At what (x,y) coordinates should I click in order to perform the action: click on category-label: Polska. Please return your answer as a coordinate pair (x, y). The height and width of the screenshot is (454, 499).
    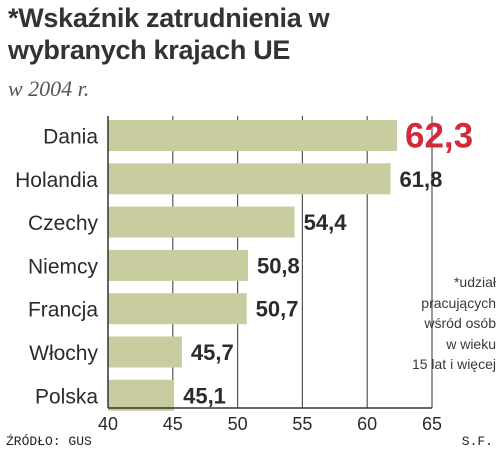
    Looking at the image, I should click on (66, 396).